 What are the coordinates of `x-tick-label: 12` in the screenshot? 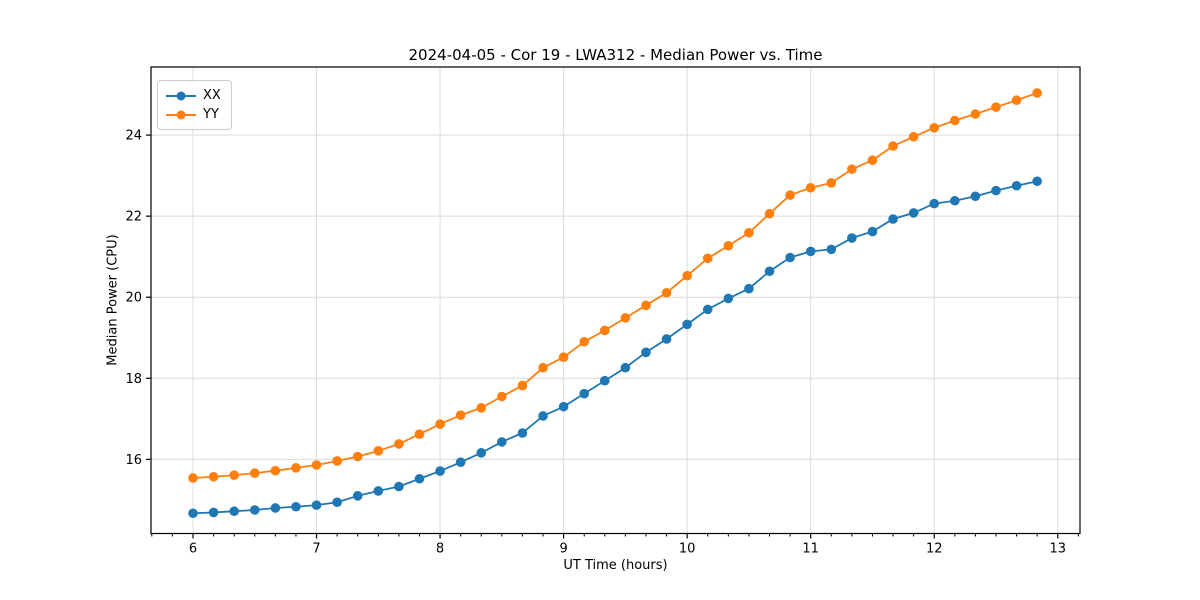 It's located at (934, 549).